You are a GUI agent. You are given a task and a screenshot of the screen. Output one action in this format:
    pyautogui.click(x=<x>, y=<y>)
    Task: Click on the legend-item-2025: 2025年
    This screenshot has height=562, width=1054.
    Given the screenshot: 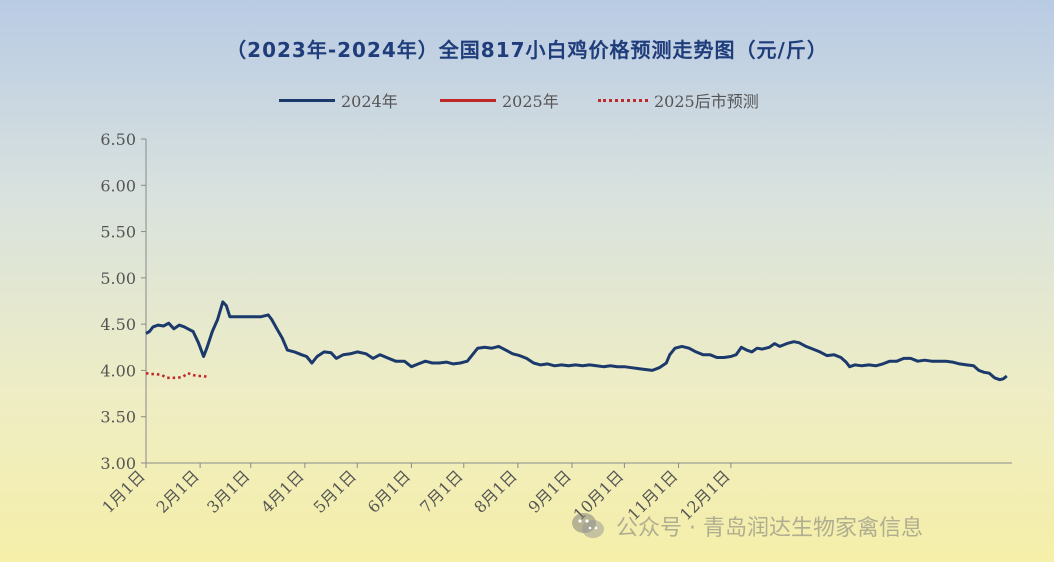 What is the action you would take?
    pyautogui.click(x=499, y=100)
    